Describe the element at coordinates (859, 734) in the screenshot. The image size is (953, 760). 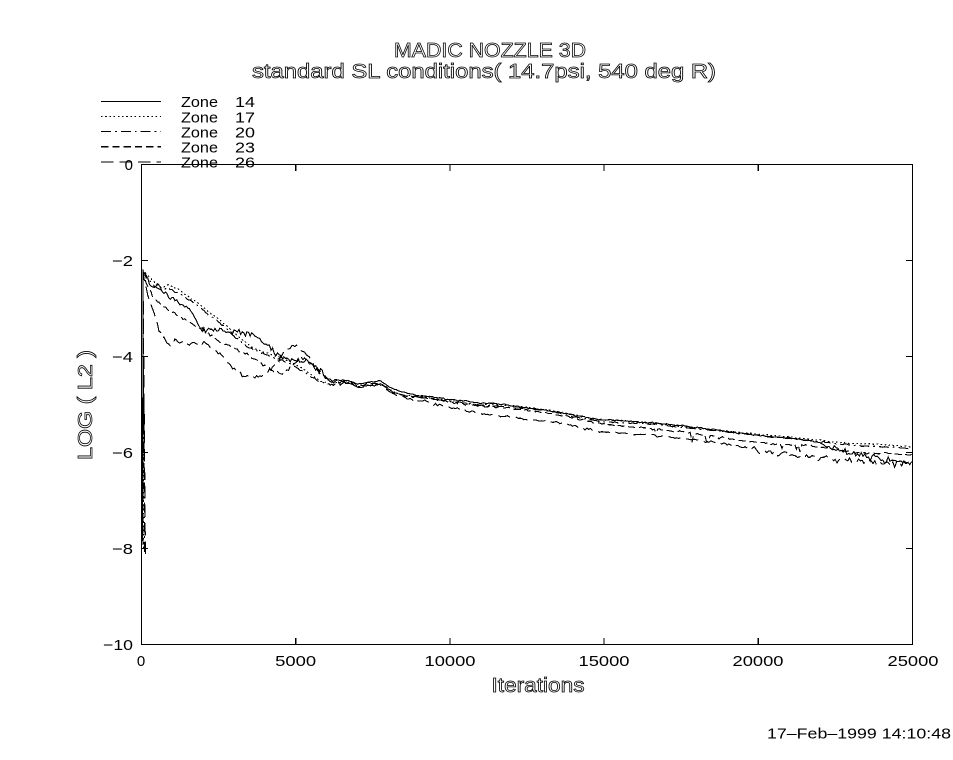
I see `svg-text: 17–Feb–1999 14:10:48` at that location.